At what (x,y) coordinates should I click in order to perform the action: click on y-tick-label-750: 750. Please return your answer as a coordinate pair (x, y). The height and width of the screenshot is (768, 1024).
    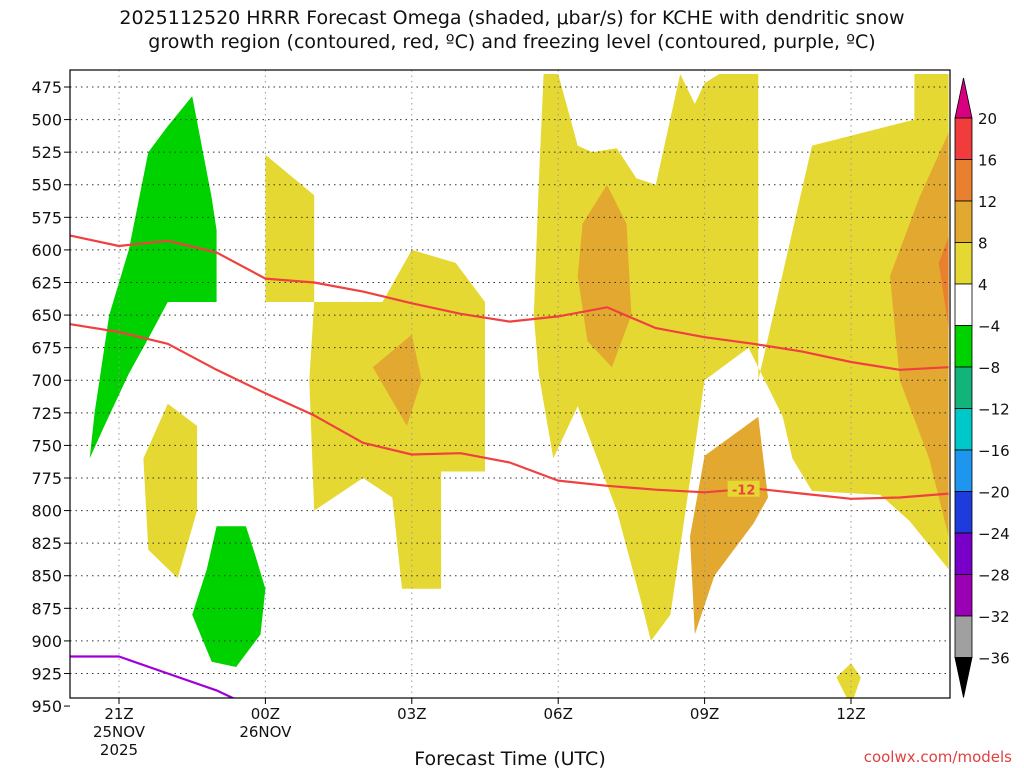
    Looking at the image, I should click on (46, 445).